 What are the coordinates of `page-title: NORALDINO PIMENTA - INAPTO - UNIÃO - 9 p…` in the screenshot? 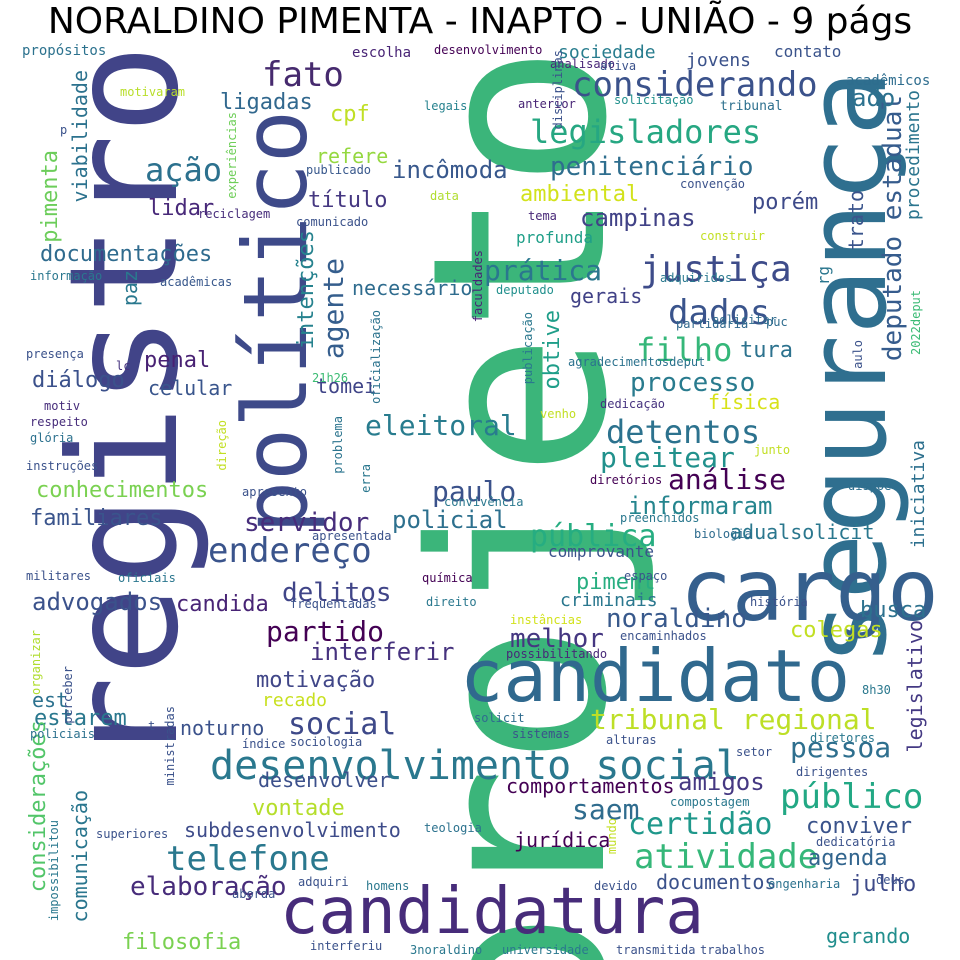 It's located at (480, 21).